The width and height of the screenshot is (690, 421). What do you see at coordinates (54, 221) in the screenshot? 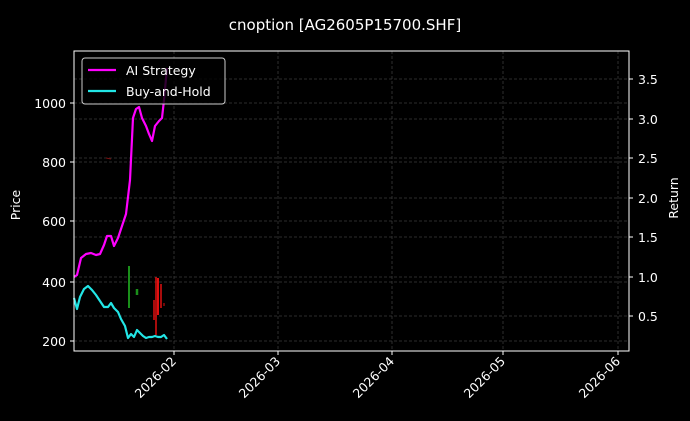
I see `svg-text: 600` at bounding box center [54, 221].